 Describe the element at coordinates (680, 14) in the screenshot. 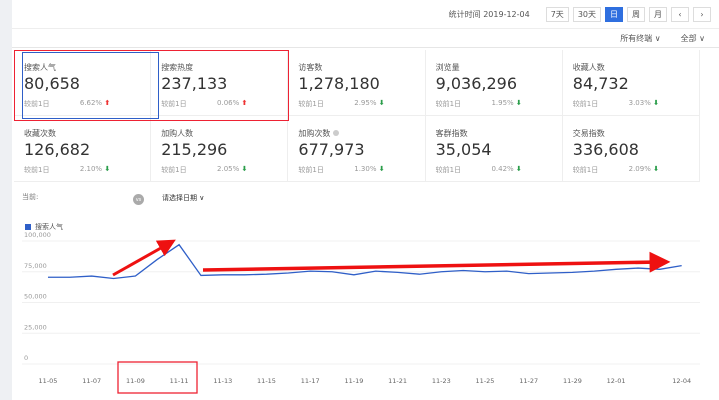

I see `range-button: ‹` at that location.